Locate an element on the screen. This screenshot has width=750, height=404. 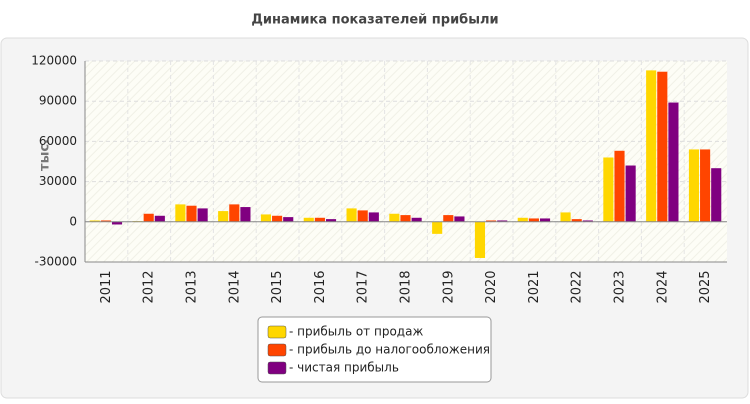
y-tick-label: 120000 is located at coordinates (54, 61).